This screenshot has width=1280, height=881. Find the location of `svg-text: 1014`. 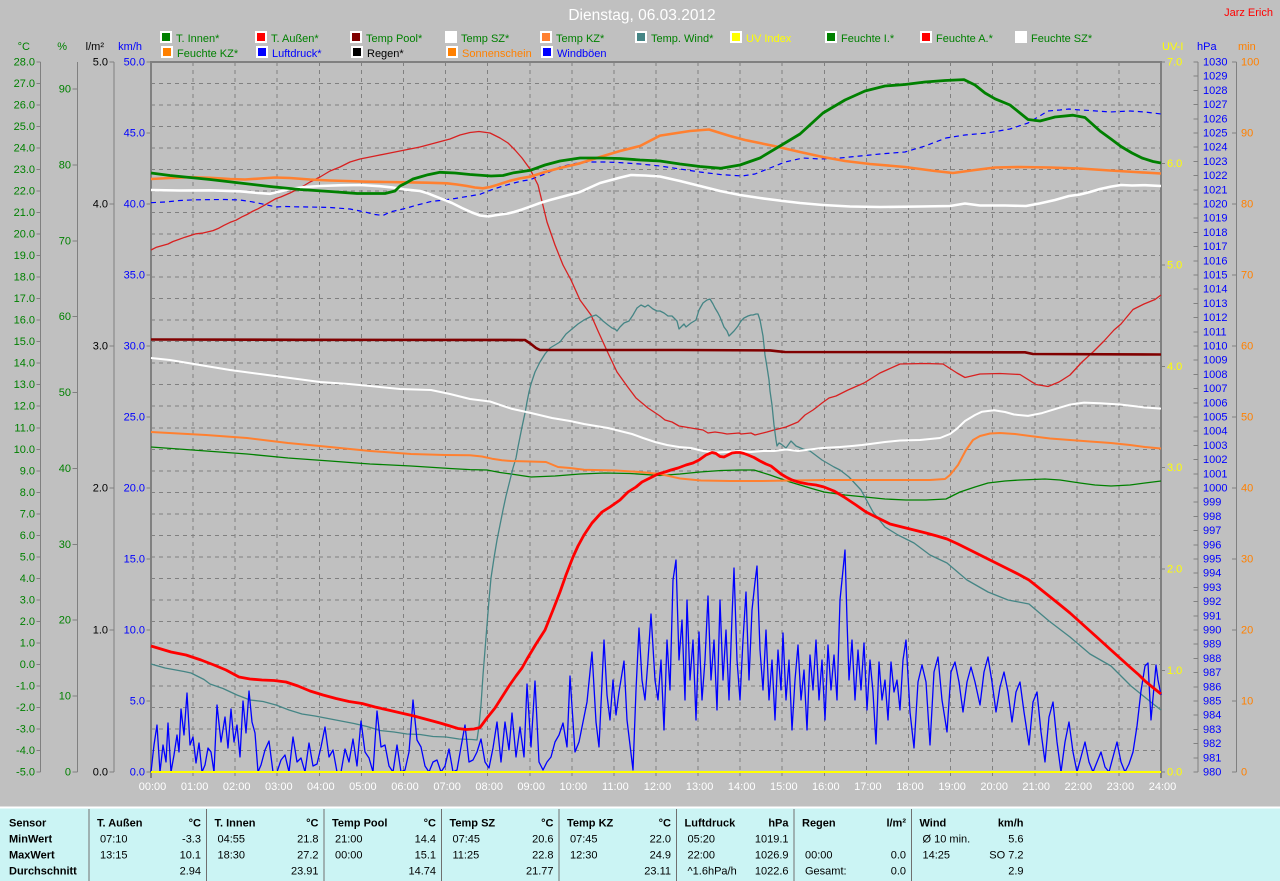

svg-text: 1014 is located at coordinates (1215, 290).